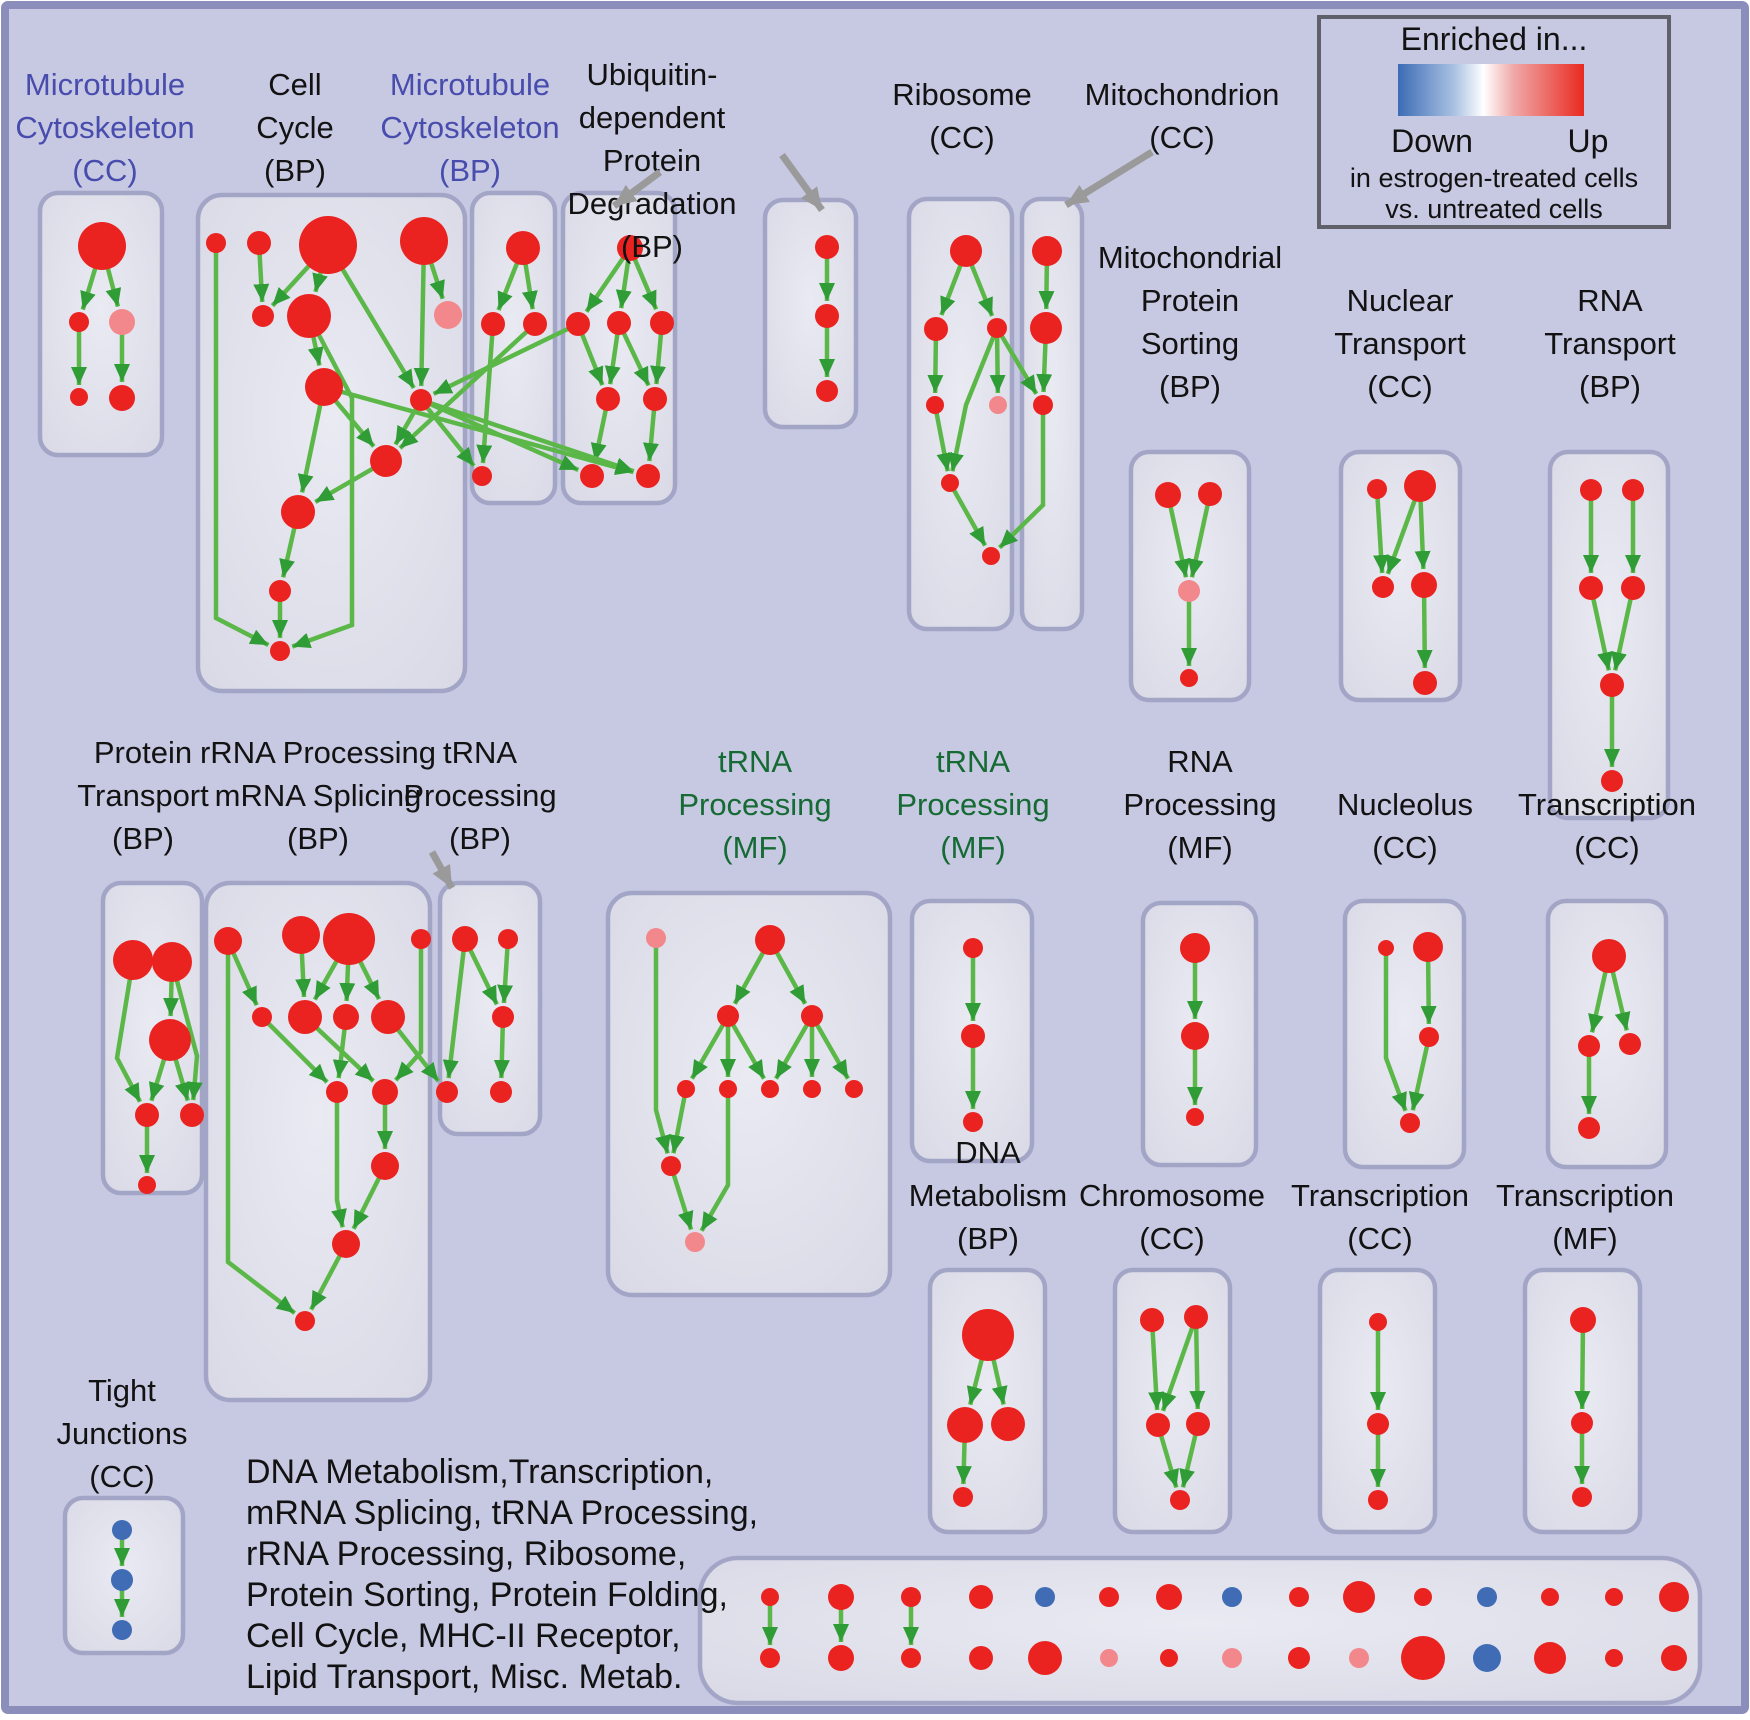 The width and height of the screenshot is (1750, 1720). What do you see at coordinates (1494, 209) in the screenshot?
I see `legend-subtitle: vs. untreated cells` at bounding box center [1494, 209].